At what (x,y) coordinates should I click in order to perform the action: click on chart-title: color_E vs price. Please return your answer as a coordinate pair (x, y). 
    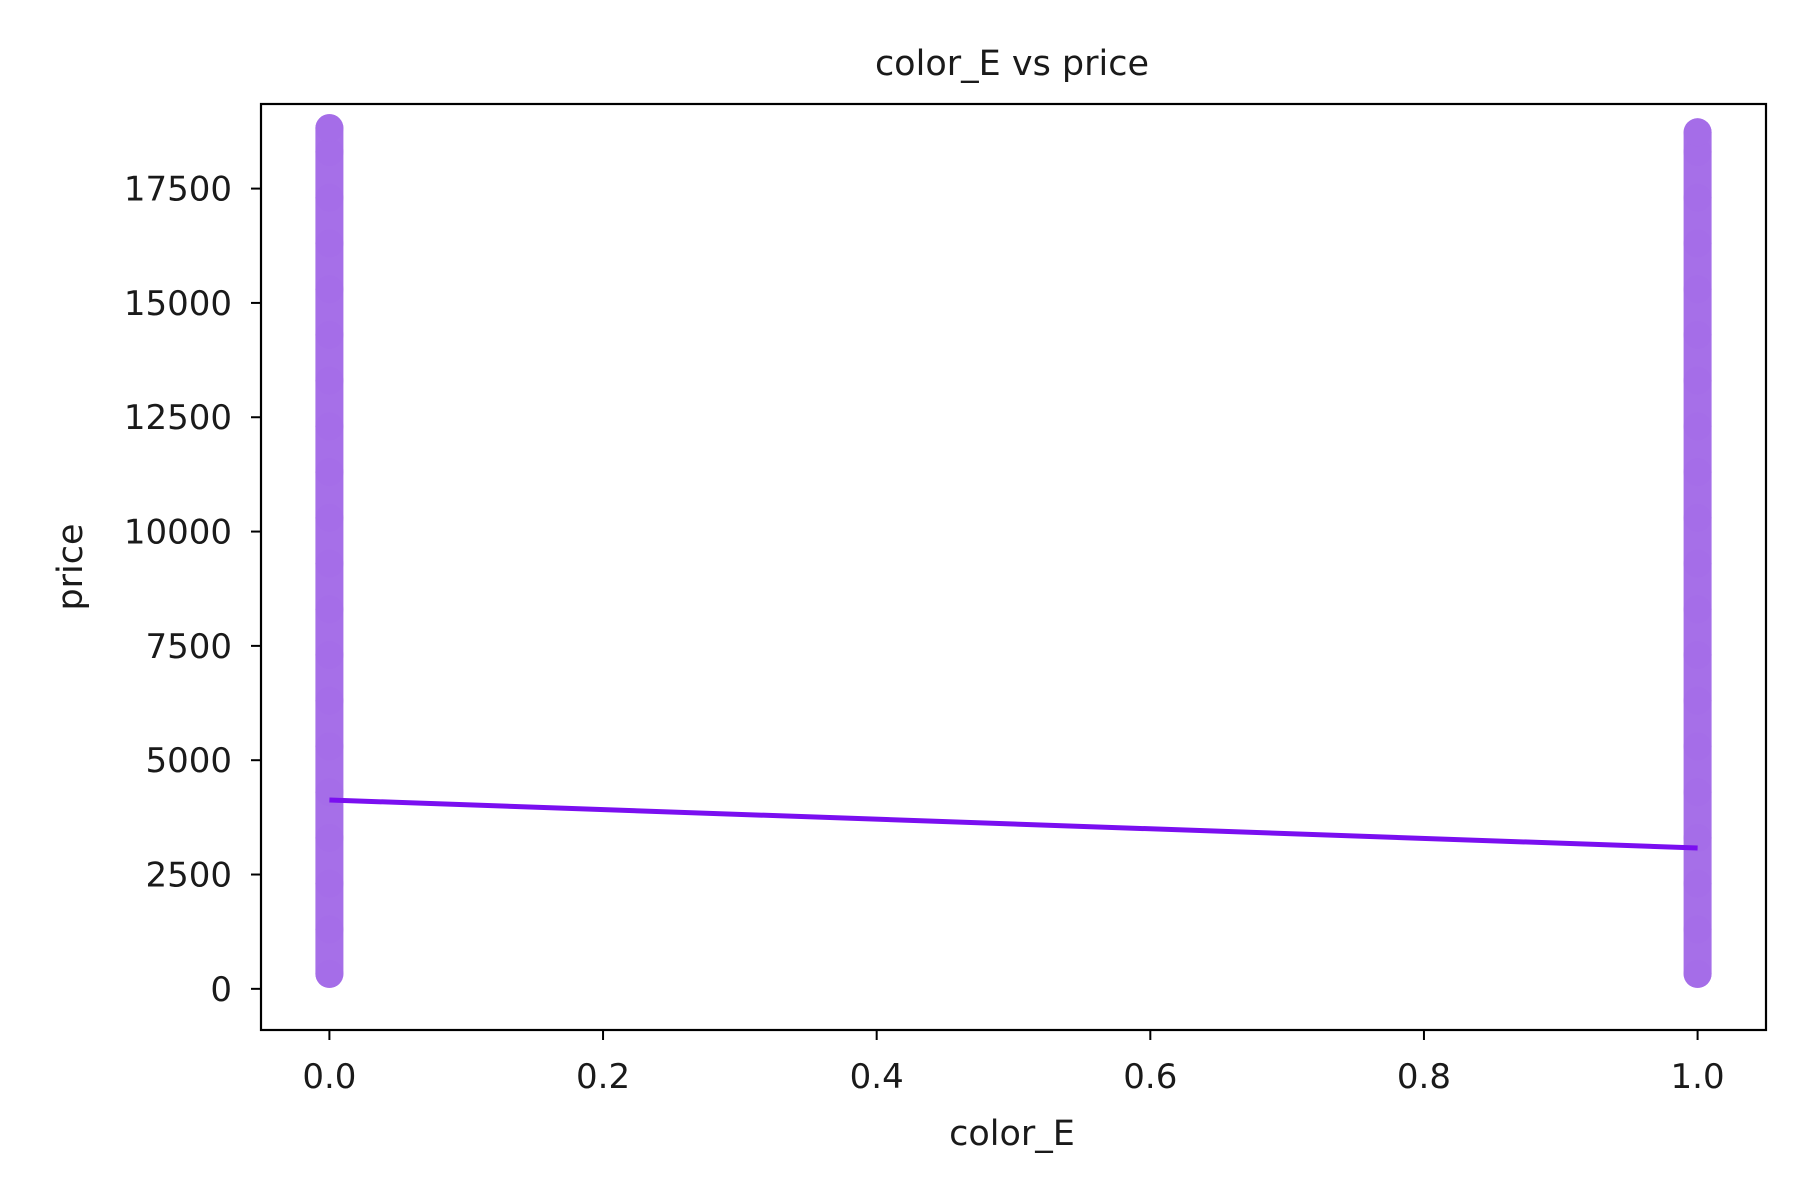
    Looking at the image, I should click on (1012, 64).